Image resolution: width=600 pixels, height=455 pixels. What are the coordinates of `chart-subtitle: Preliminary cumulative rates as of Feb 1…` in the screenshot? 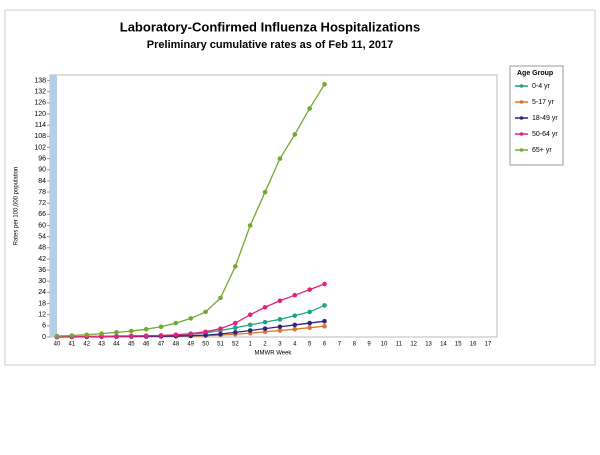 It's located at (270, 45).